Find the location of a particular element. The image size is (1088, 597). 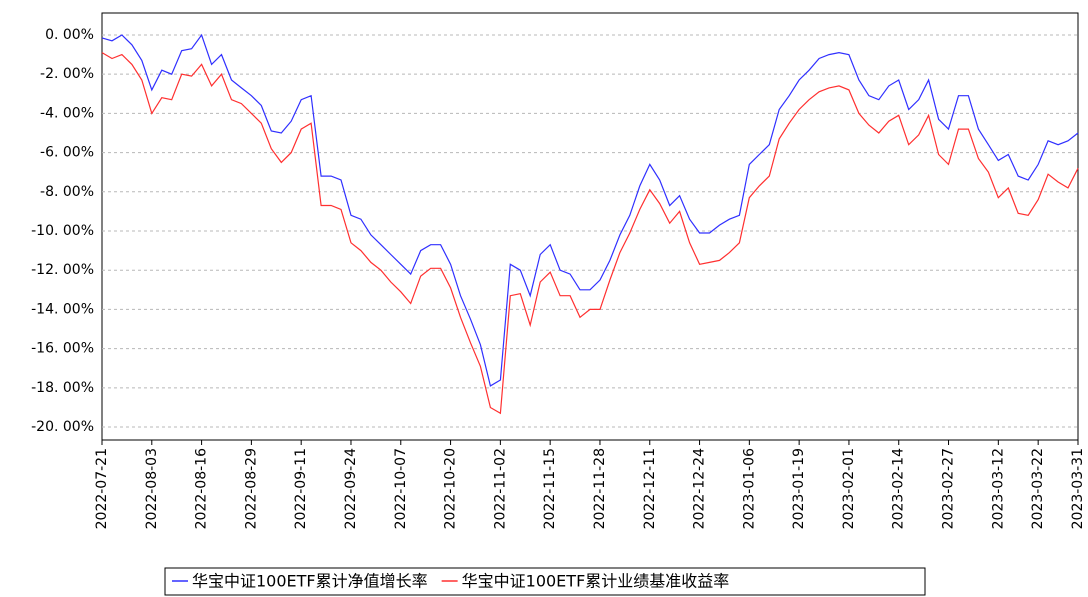

x-tick-label: 2022-09-11 is located at coordinates (301, 488).